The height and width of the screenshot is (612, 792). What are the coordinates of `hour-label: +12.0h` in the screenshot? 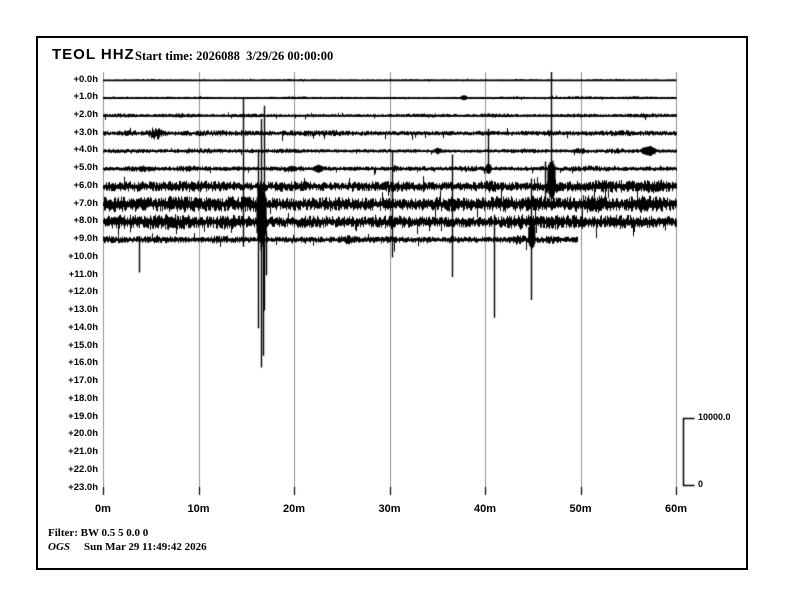 It's located at (83, 292).